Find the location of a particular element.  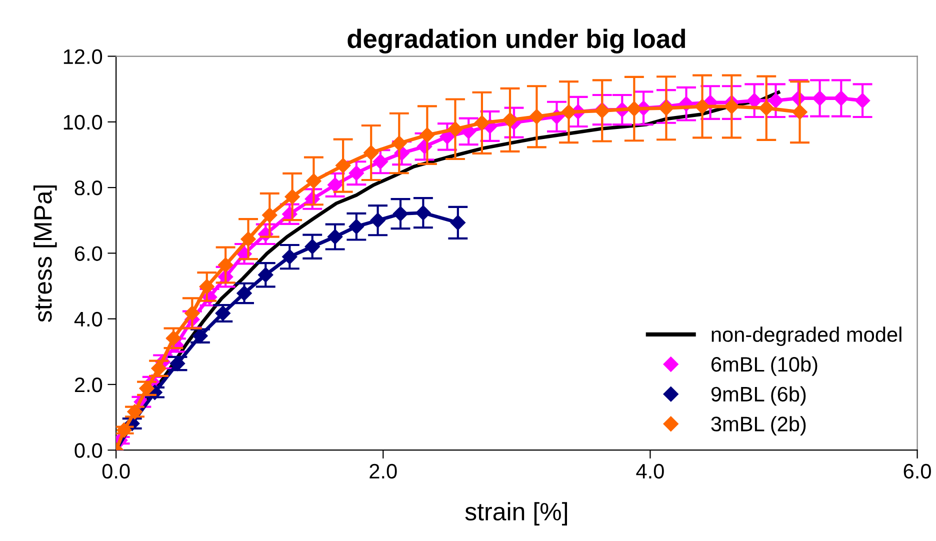

legend-label: non-degraded model is located at coordinates (807, 336).